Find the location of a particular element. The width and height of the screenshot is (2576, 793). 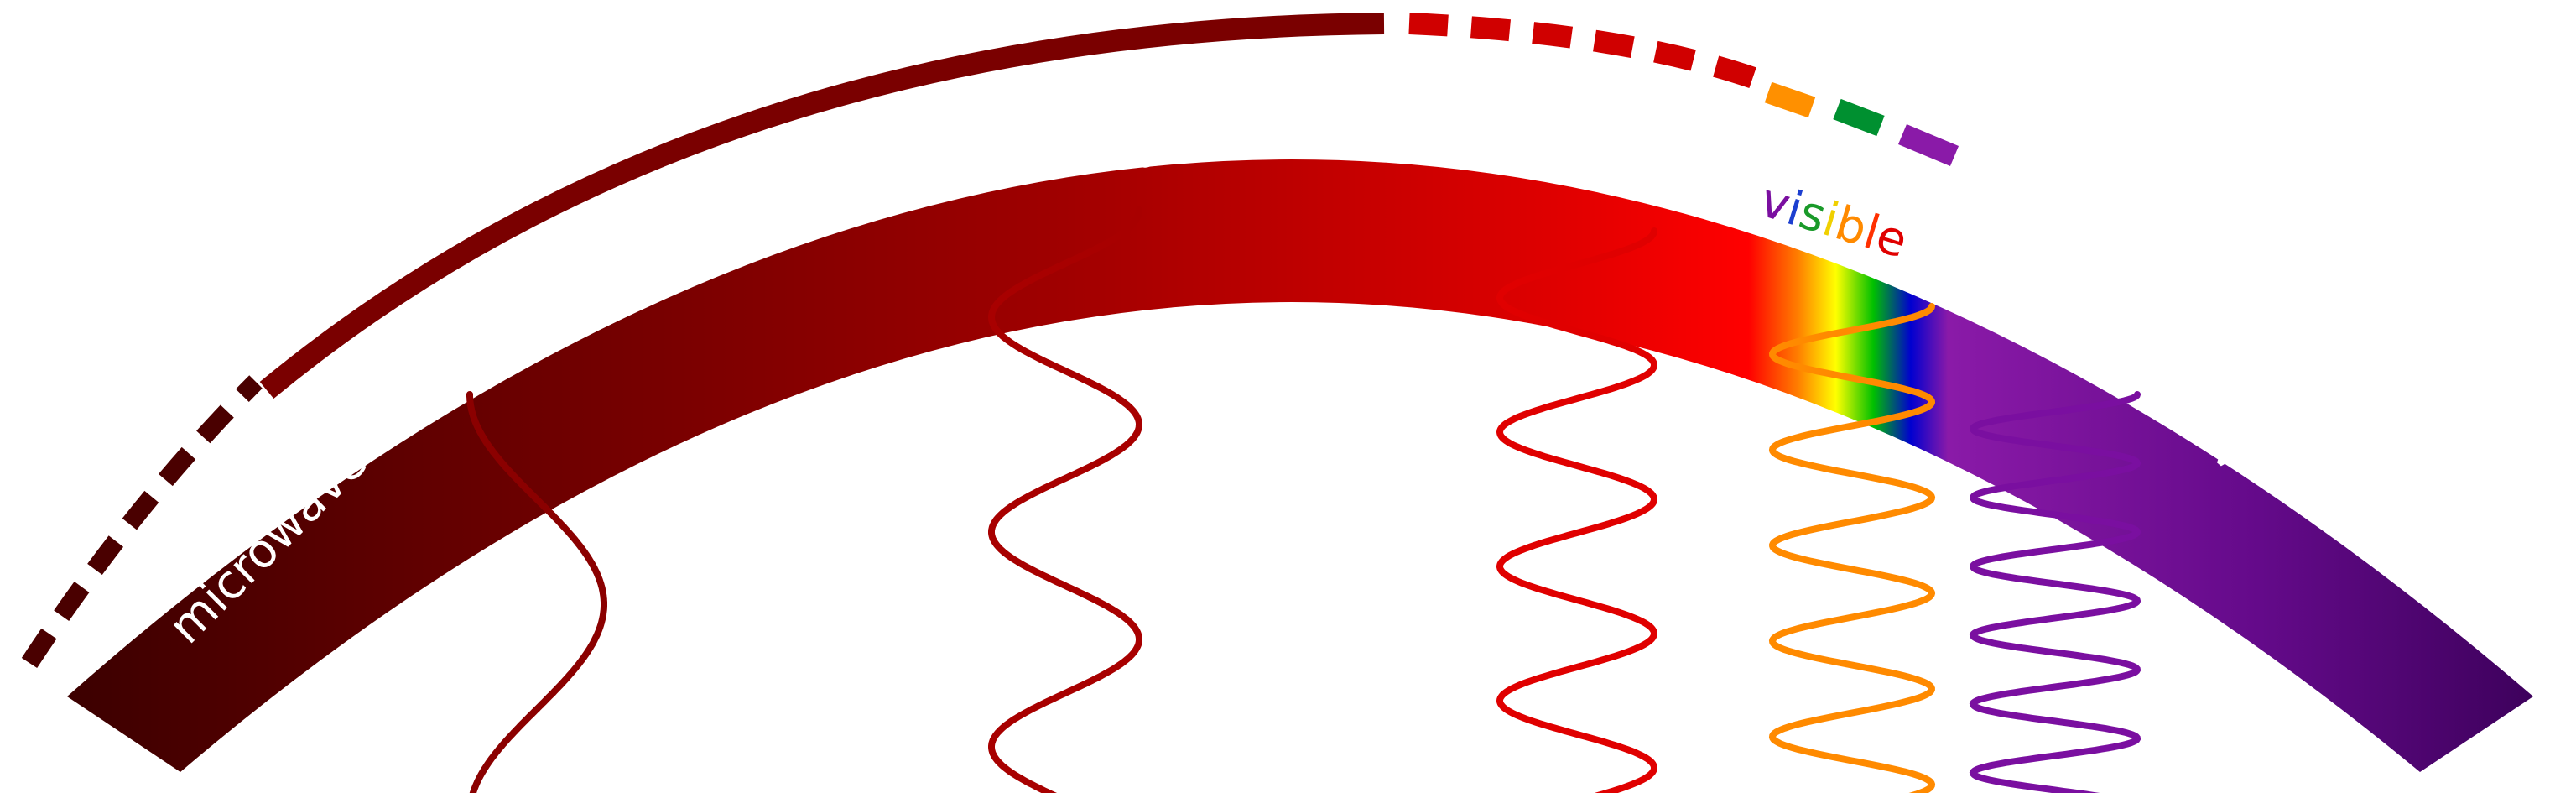

wave-terahertz is located at coordinates (536, 592).